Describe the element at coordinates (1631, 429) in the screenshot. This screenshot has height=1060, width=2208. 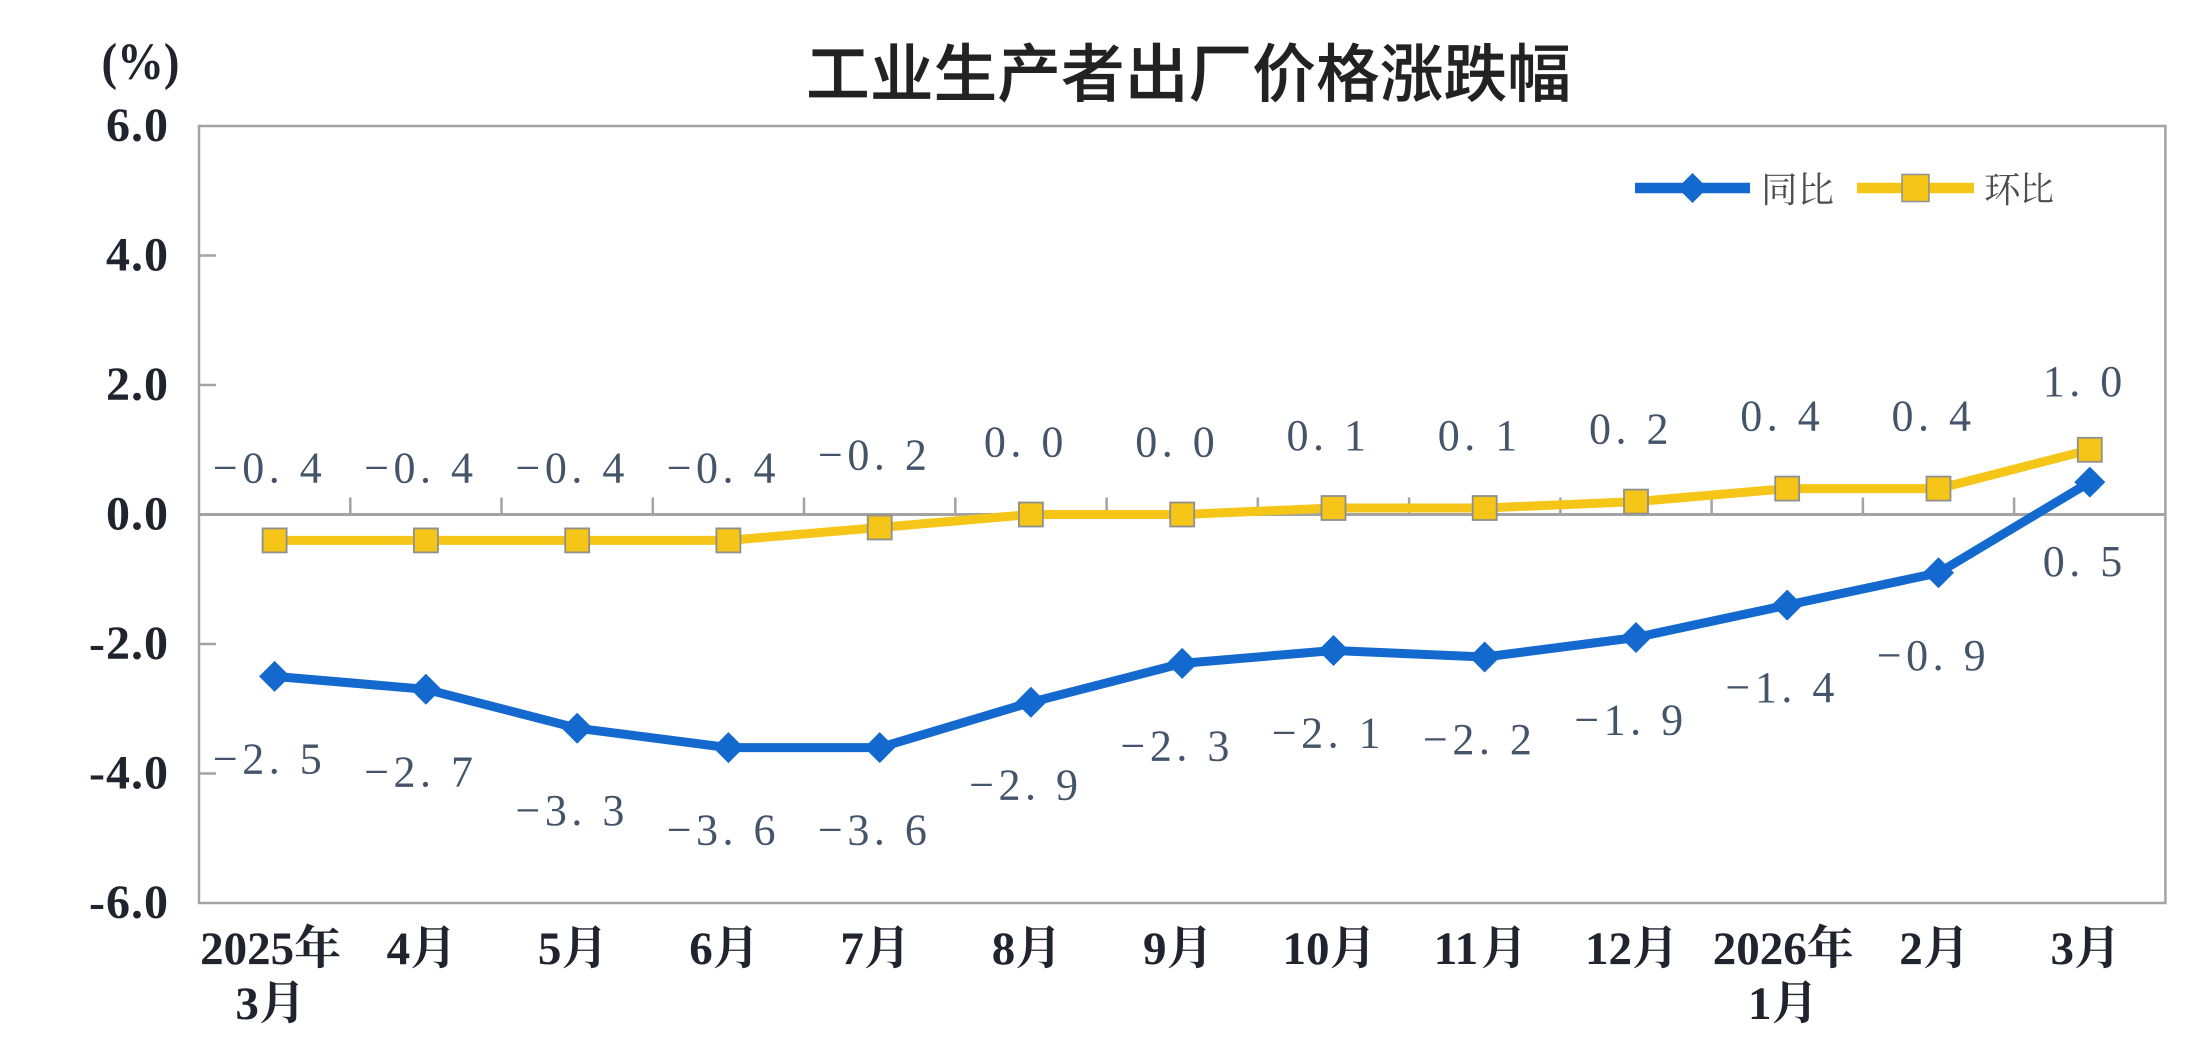
I see `svg-text: 0. 2` at that location.